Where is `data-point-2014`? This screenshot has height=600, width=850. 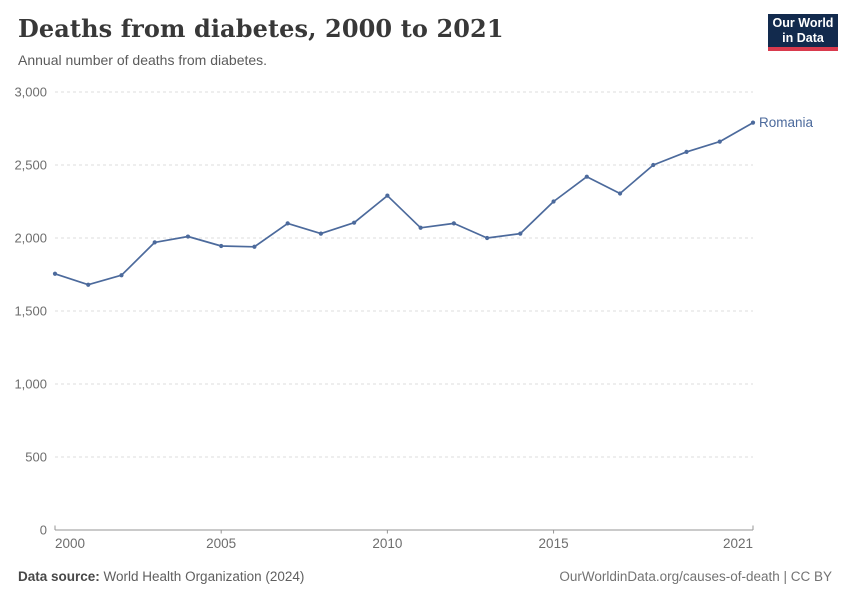
data-point-2014 is located at coordinates (520, 233).